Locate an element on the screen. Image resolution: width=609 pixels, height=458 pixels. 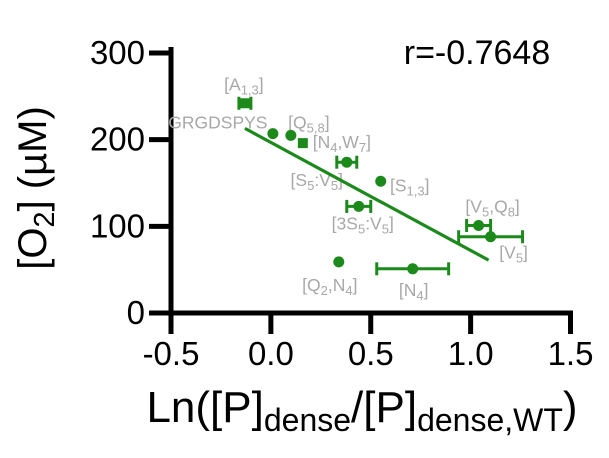
r-annotation: r=-0.7648 is located at coordinates (477, 53).